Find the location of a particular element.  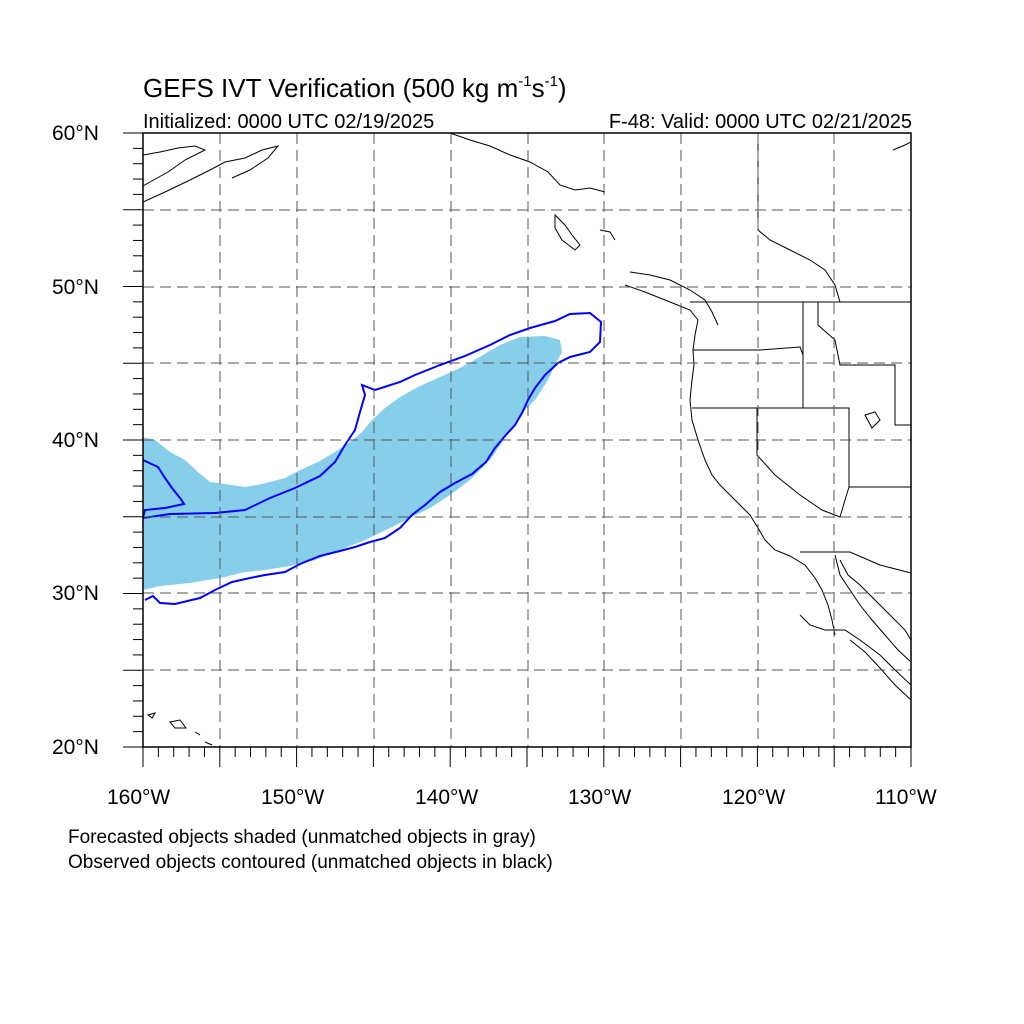

lon-label-110w: 110°W is located at coordinates (906, 797).